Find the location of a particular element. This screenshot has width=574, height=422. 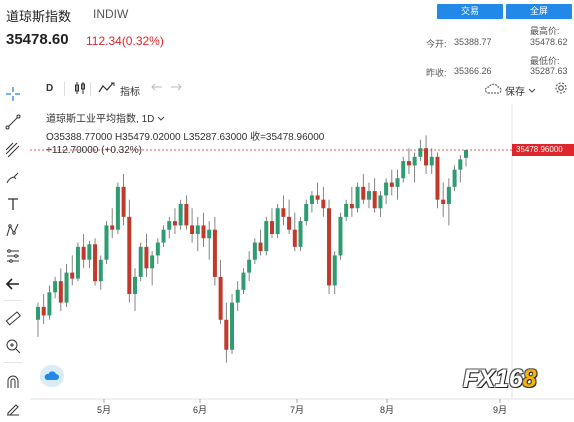

candle-style-icon is located at coordinates (80, 89).